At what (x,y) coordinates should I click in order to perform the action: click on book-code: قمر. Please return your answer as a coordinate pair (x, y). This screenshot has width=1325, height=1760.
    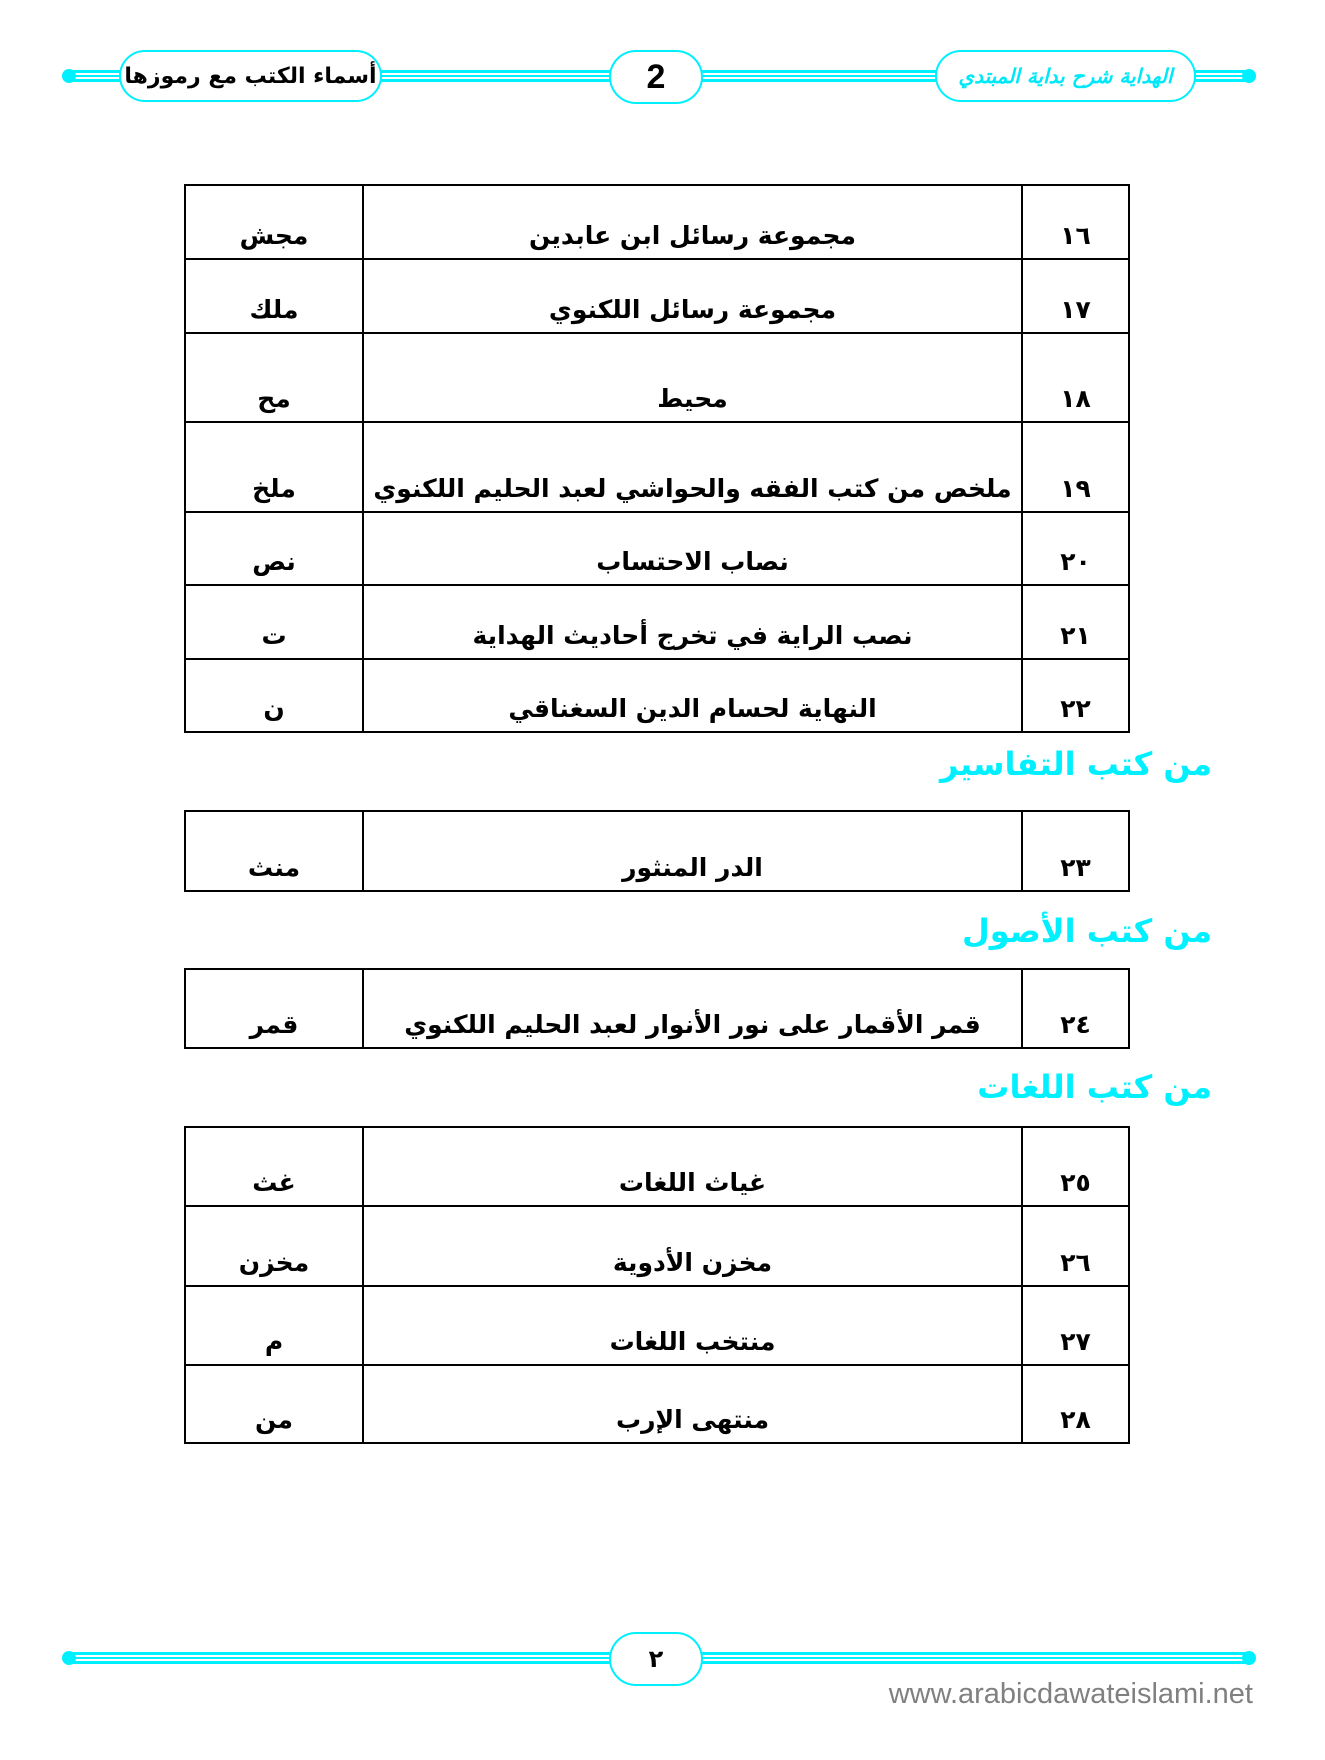
    Looking at the image, I should click on (274, 1008).